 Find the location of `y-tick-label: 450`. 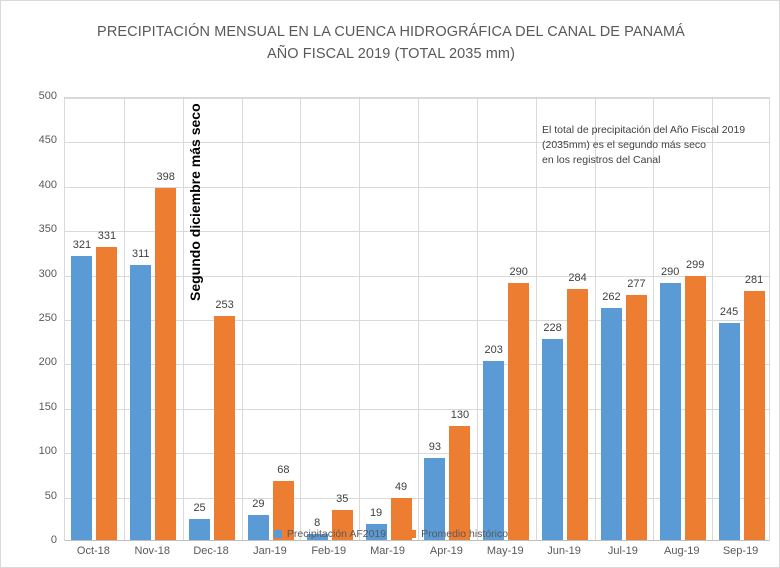

y-tick-label: 450 is located at coordinates (47, 140).